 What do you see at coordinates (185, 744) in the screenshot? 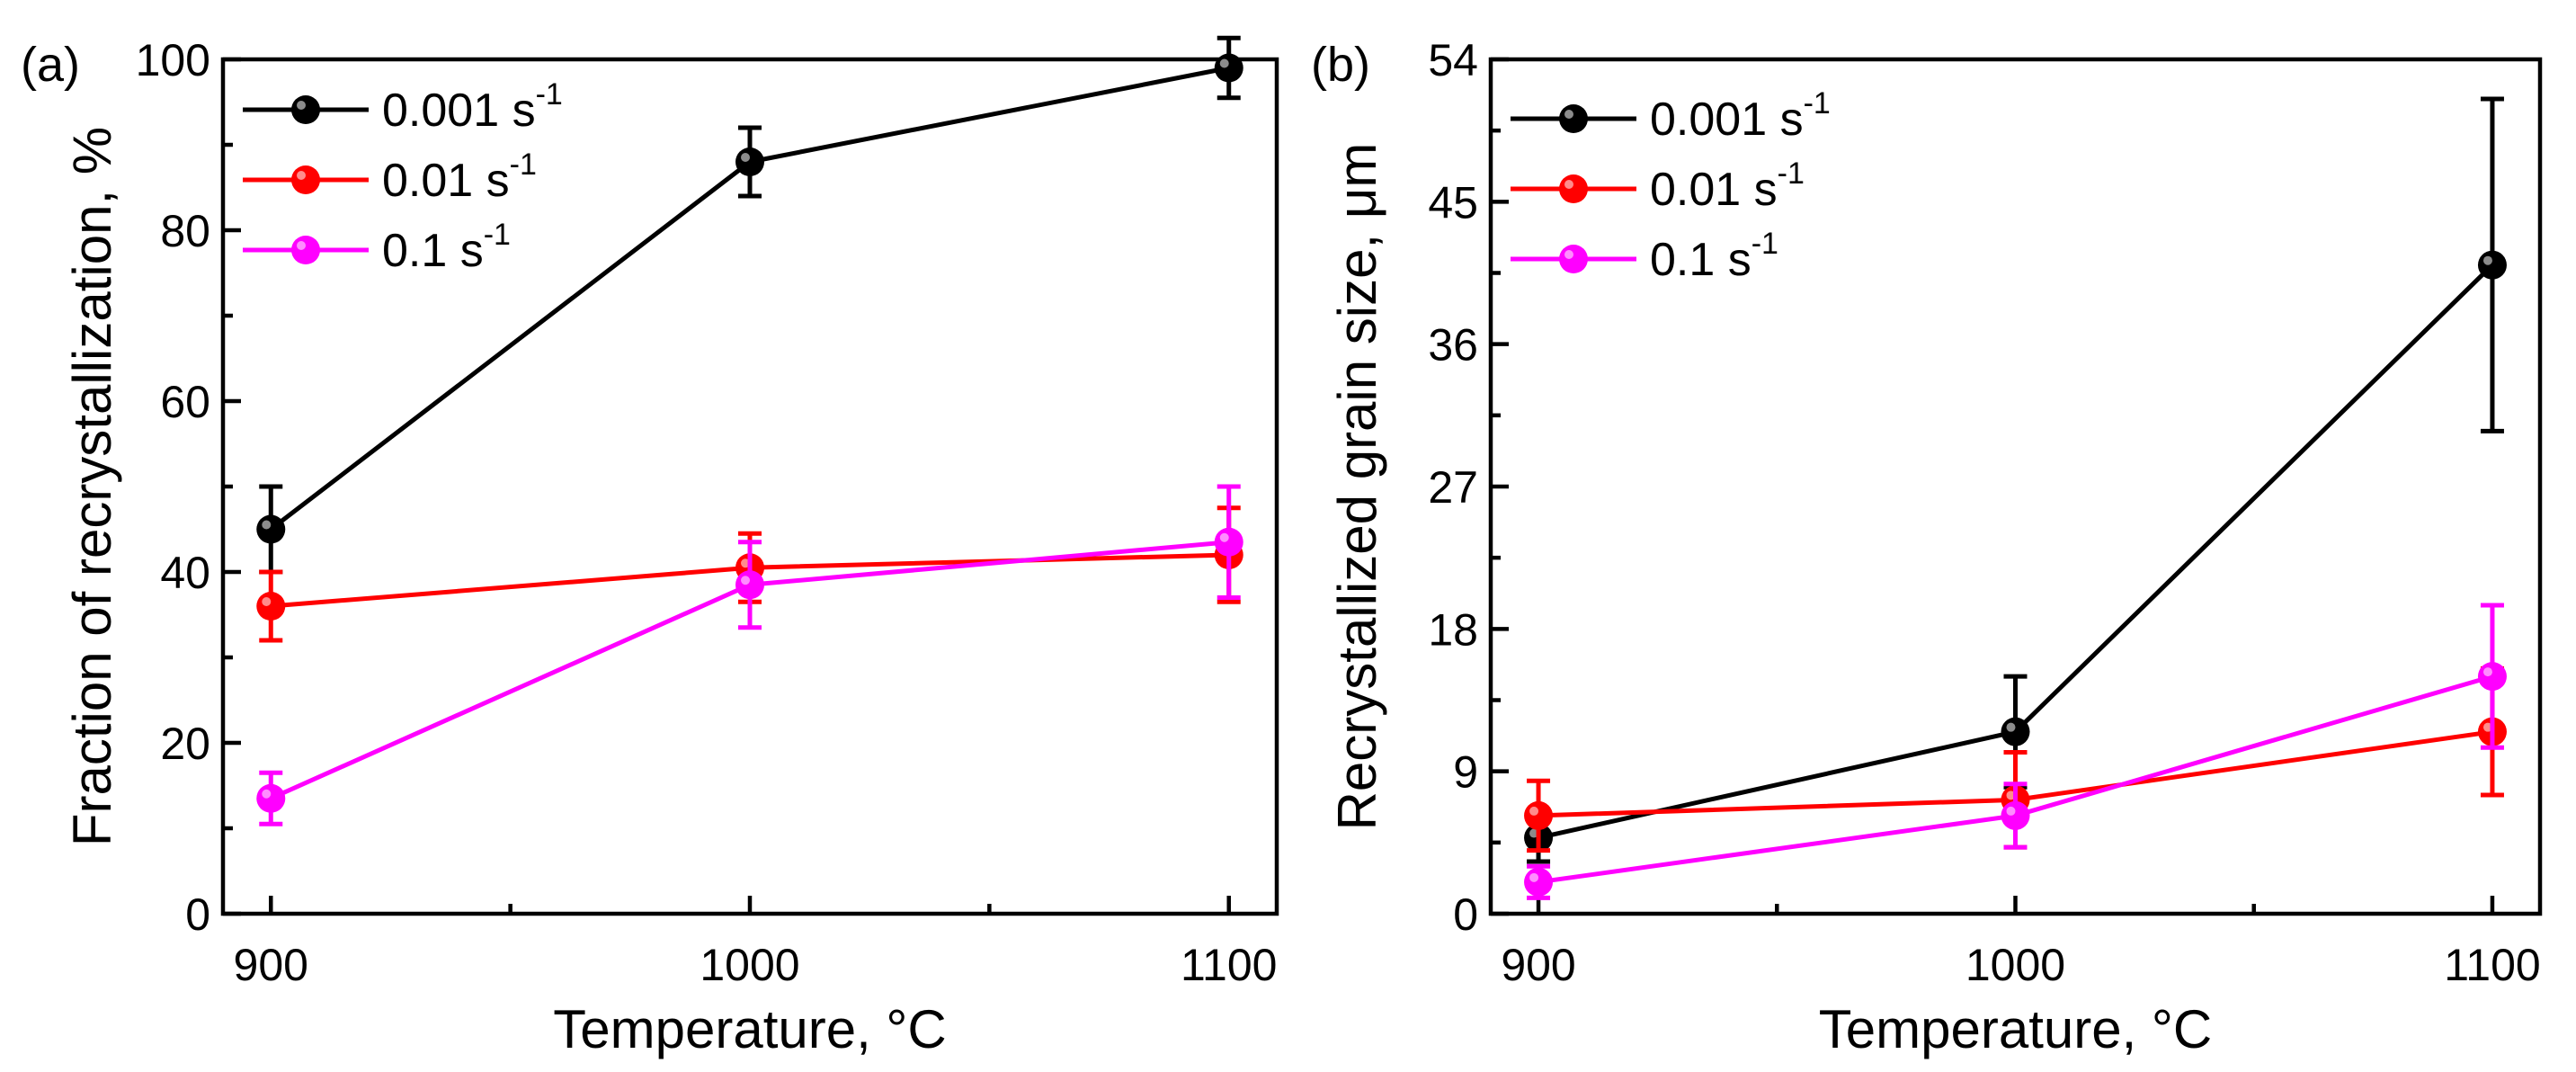
I see `y-tick-label: 20` at bounding box center [185, 744].